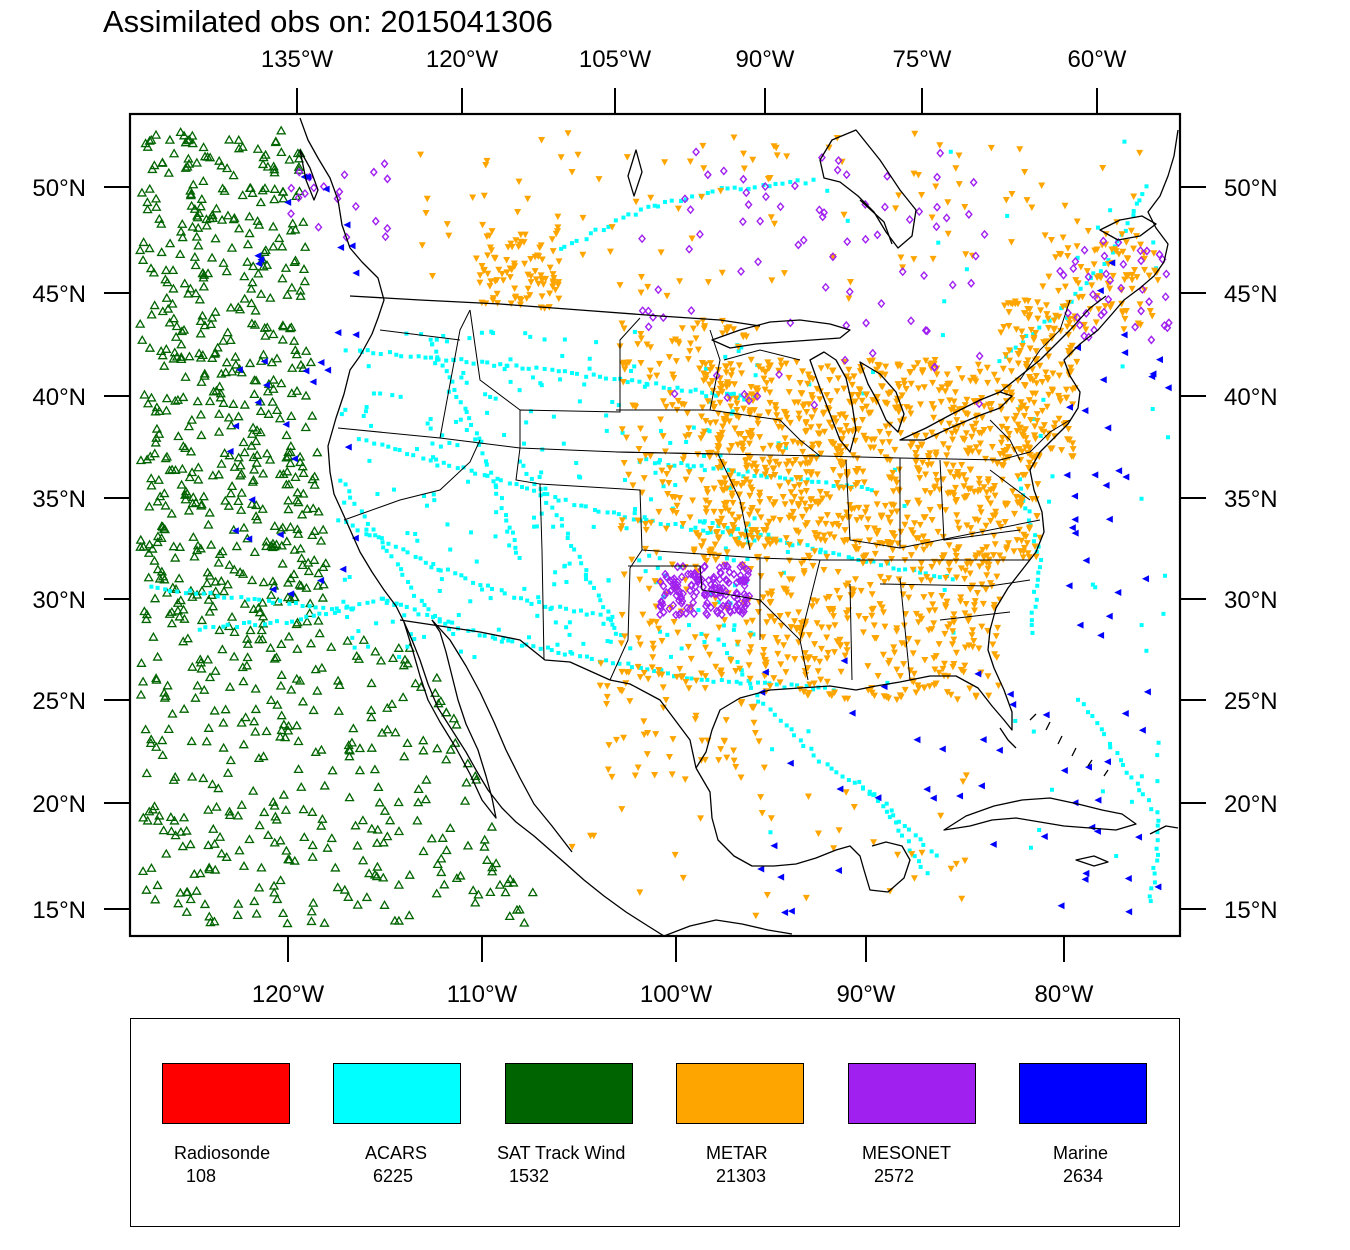 The width and height of the screenshot is (1350, 1250). I want to click on right-tick-label: 35°N, so click(1251, 499).